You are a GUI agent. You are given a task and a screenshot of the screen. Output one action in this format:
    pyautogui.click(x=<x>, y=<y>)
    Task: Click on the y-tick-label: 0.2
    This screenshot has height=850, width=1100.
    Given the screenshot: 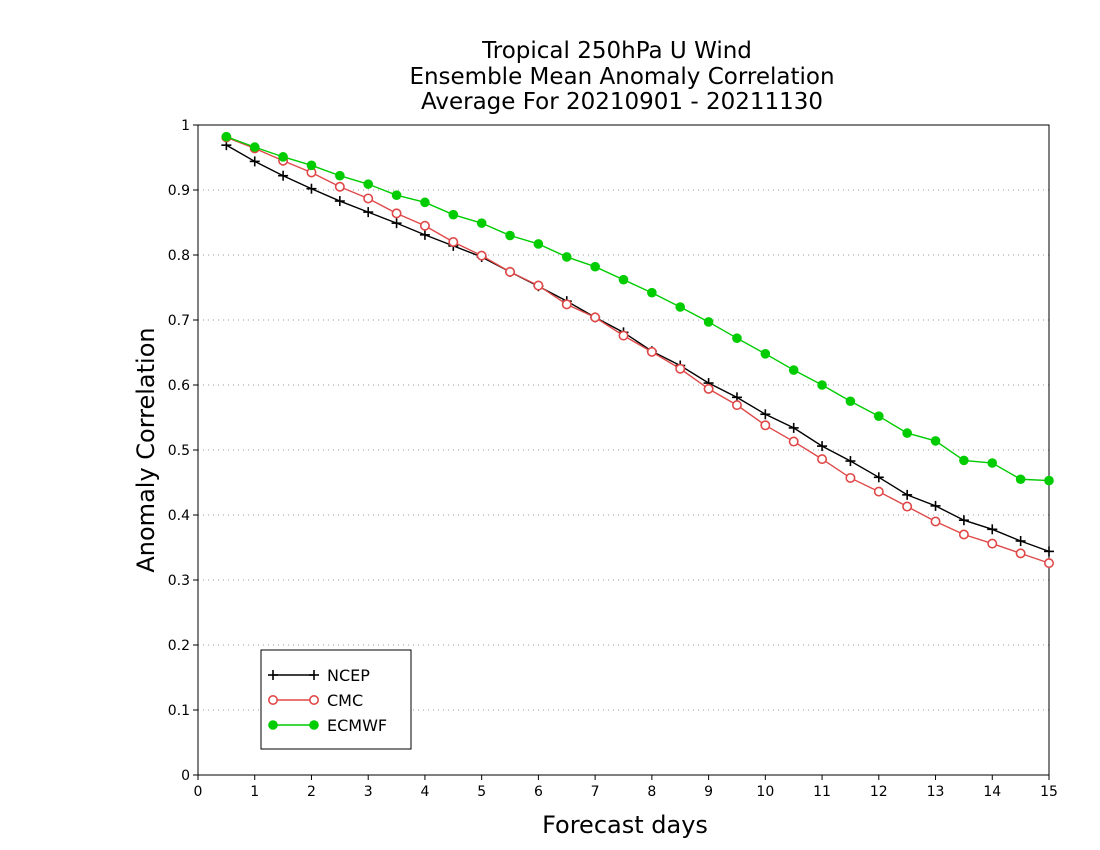 What is the action you would take?
    pyautogui.click(x=179, y=646)
    